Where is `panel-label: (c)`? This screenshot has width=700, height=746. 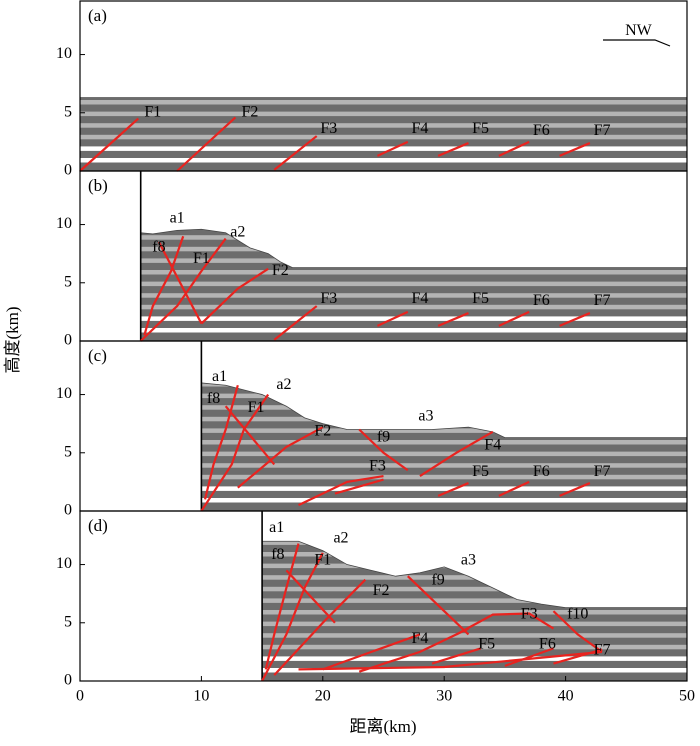
panel-label: (c) is located at coordinates (97, 355).